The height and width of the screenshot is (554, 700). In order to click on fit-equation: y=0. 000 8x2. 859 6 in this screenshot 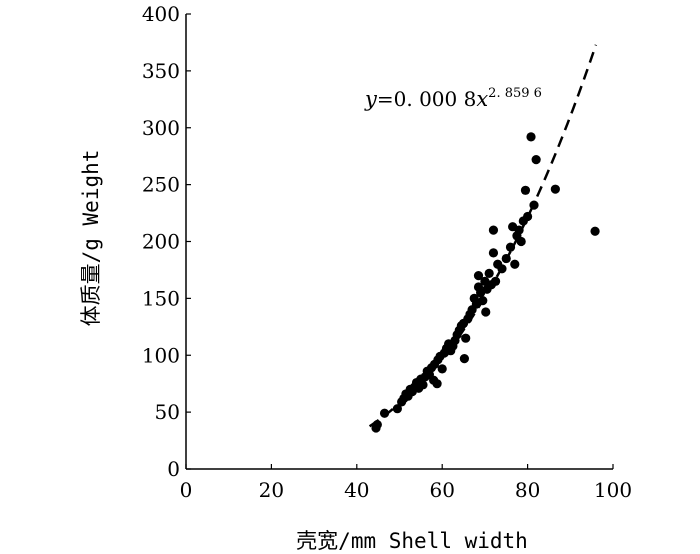, I will do `click(453, 98)`.